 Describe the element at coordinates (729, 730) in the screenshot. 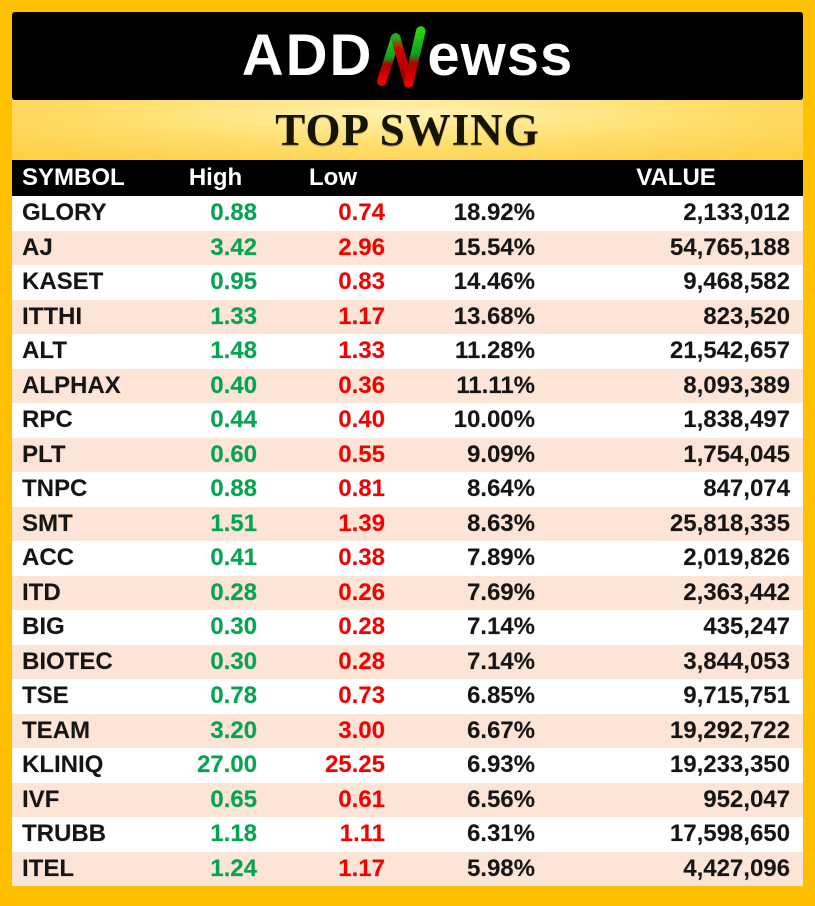

I see `value-cell: 19,292,722` at that location.